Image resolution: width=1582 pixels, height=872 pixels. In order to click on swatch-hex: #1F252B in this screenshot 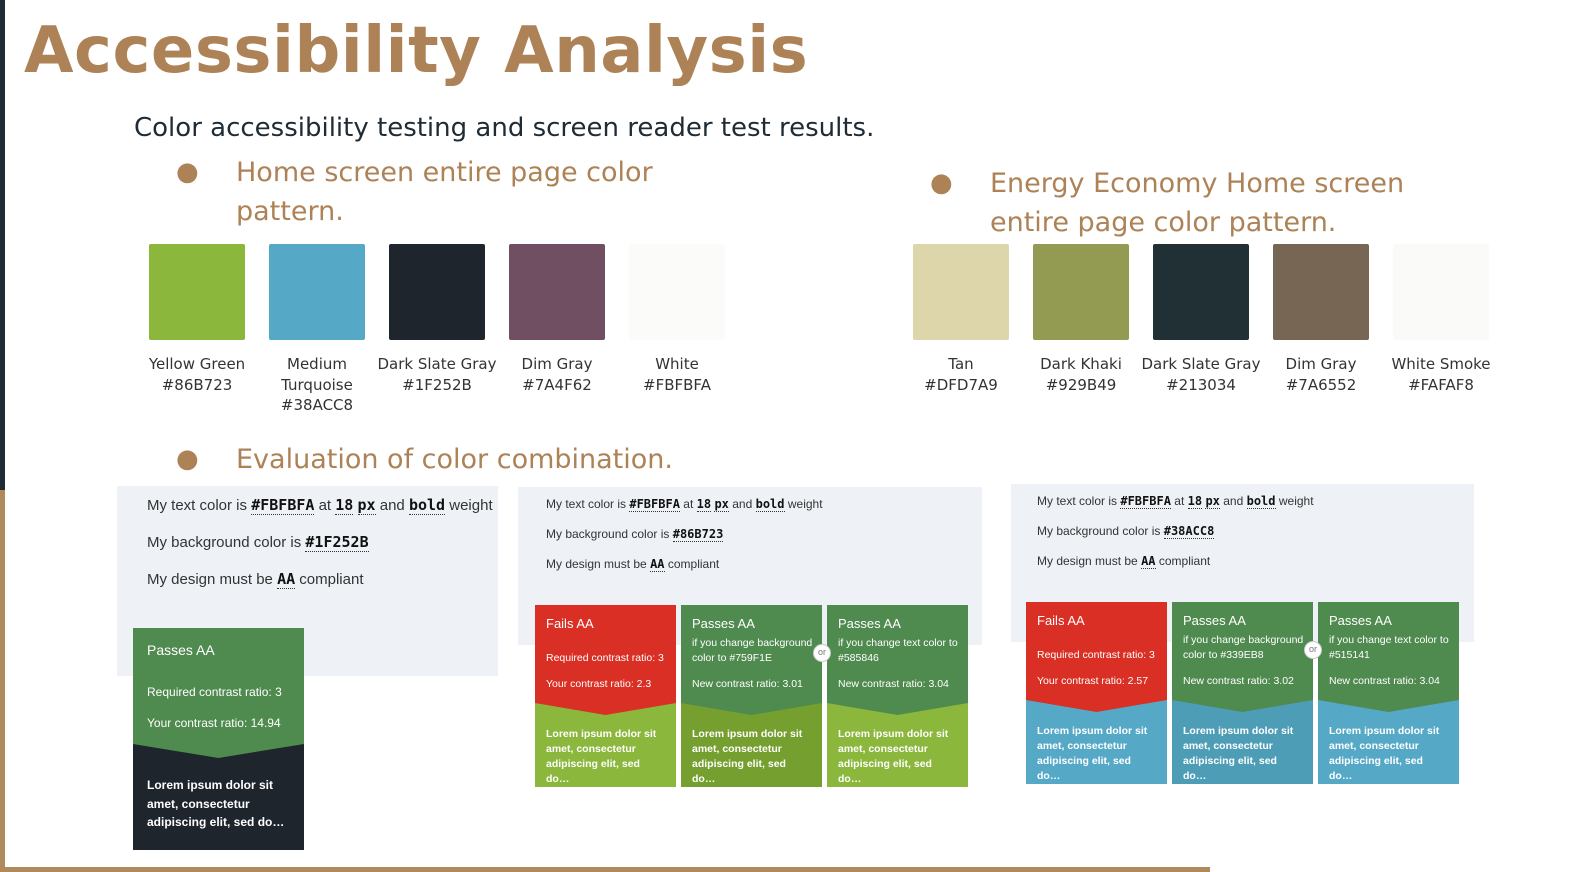, I will do `click(437, 384)`.